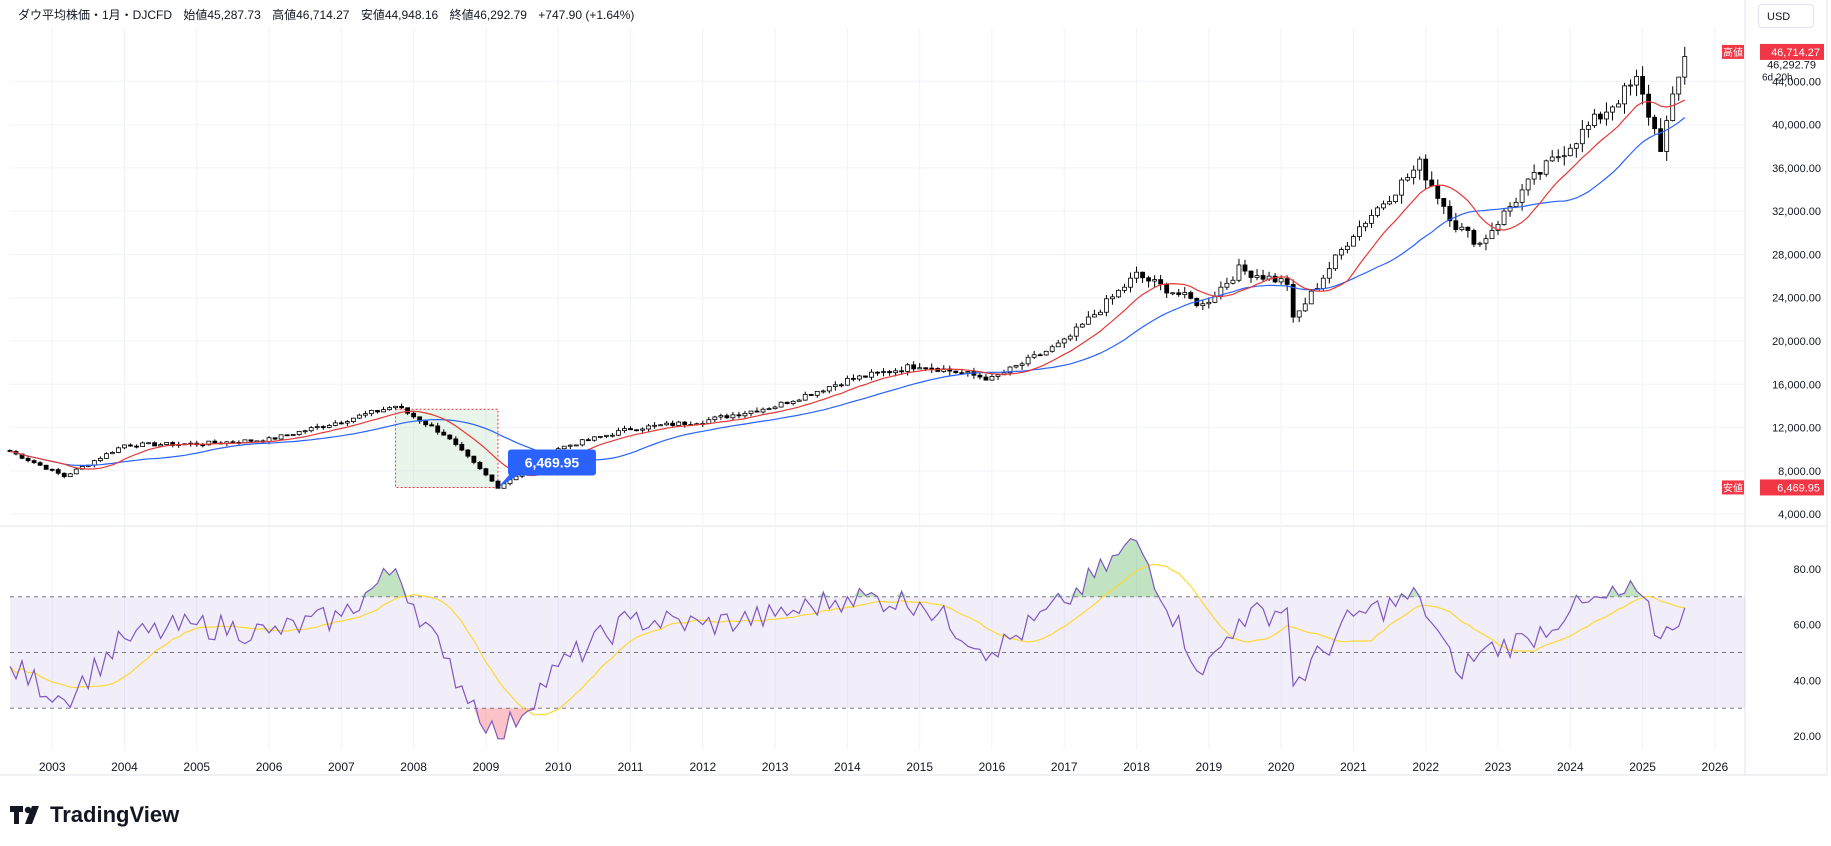 This screenshot has height=846, width=1831. Describe the element at coordinates (1792, 487) in the screenshot. I see `low-value-bg` at that location.